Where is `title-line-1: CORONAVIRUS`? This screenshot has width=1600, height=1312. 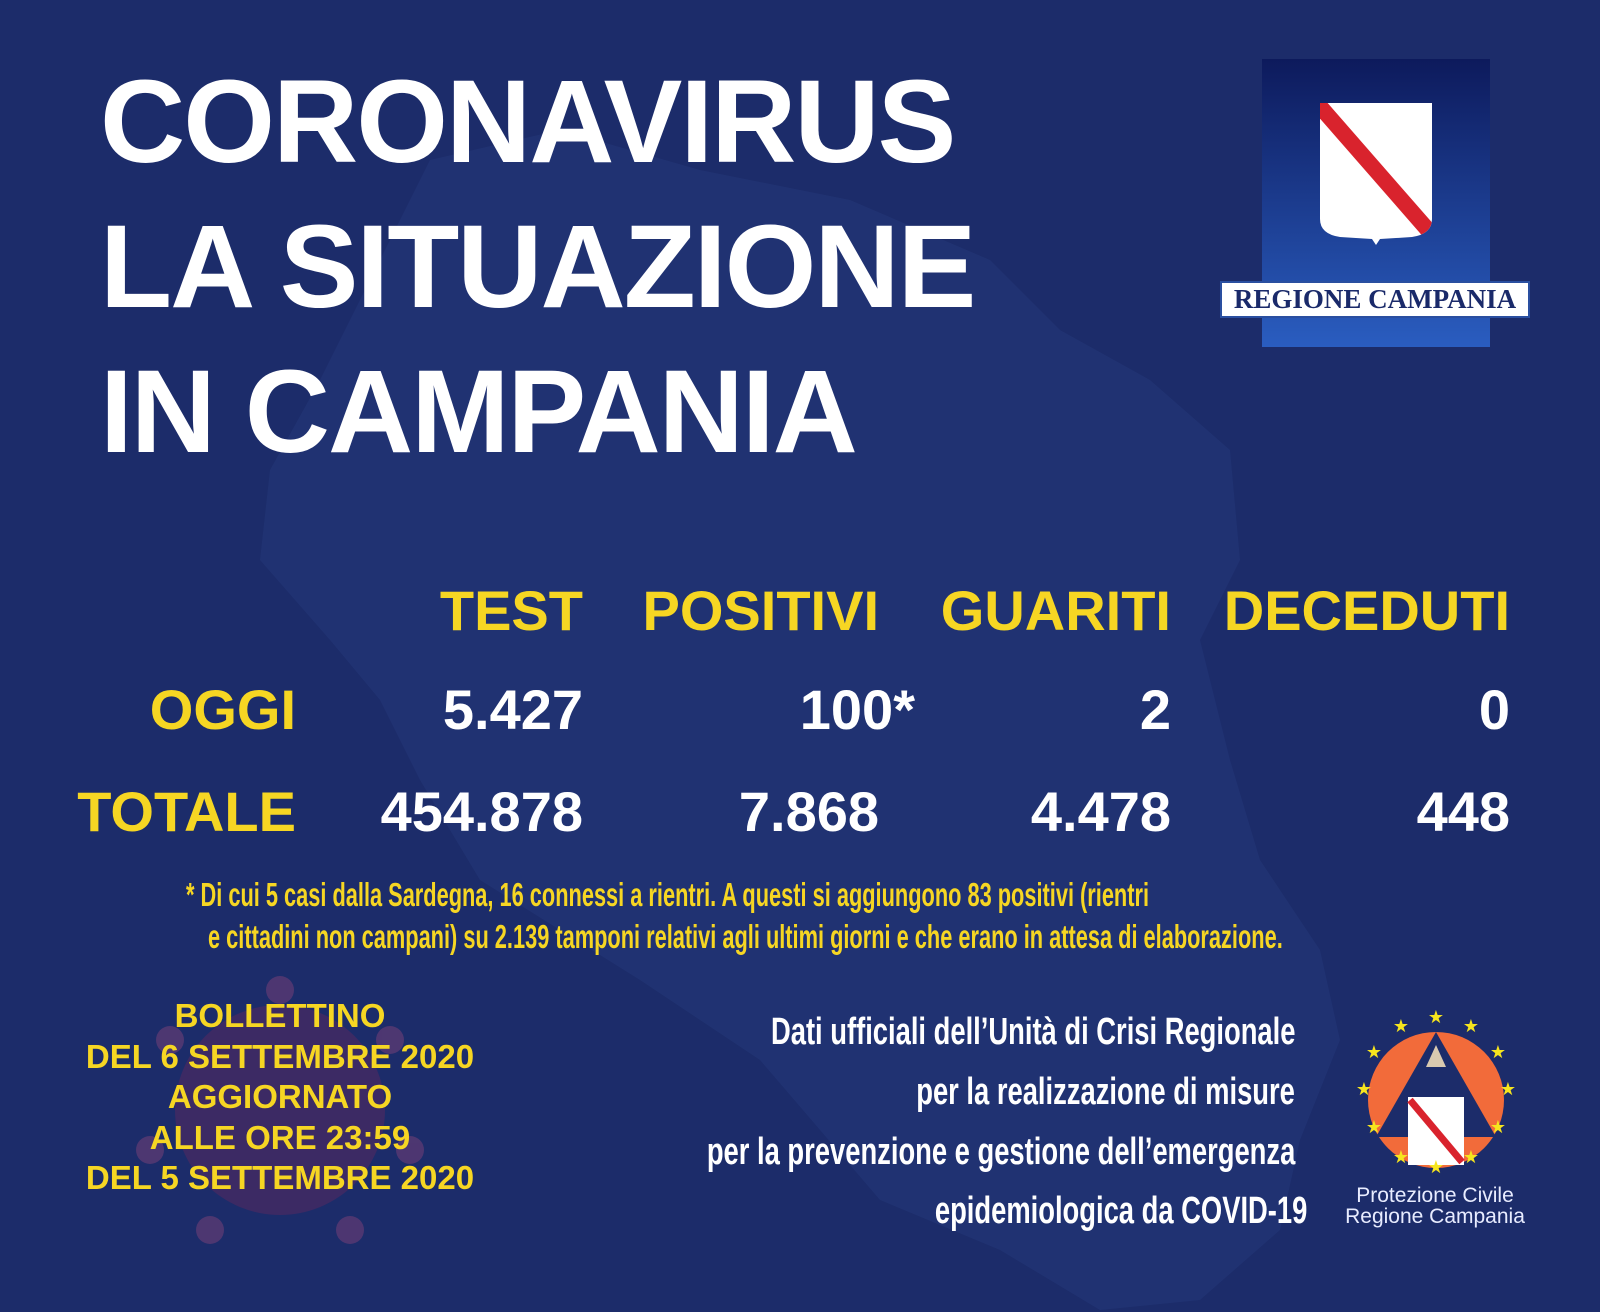
title-line-1: CORONAVIRUS is located at coordinates (528, 122).